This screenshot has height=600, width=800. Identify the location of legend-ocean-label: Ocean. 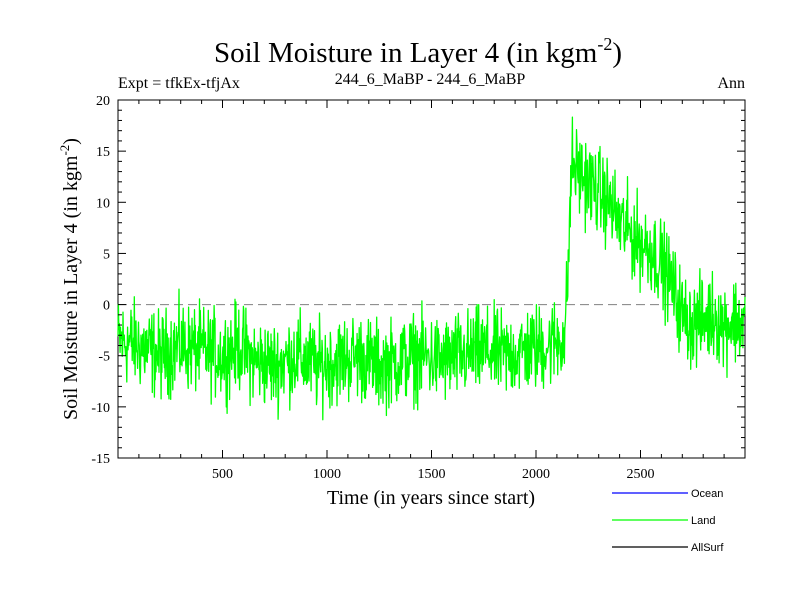
(707, 494).